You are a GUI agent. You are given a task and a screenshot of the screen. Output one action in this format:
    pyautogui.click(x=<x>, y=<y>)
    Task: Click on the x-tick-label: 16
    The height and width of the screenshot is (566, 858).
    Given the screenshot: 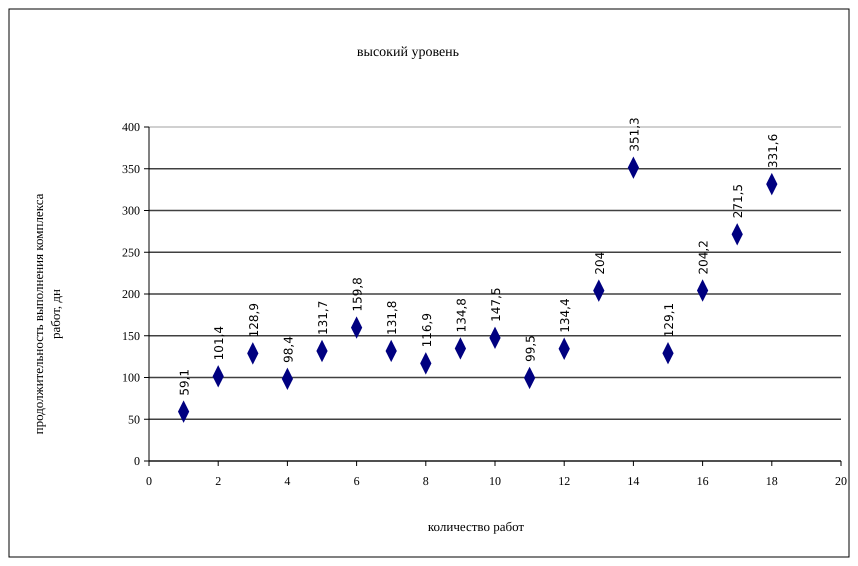 What is the action you would take?
    pyautogui.click(x=702, y=481)
    